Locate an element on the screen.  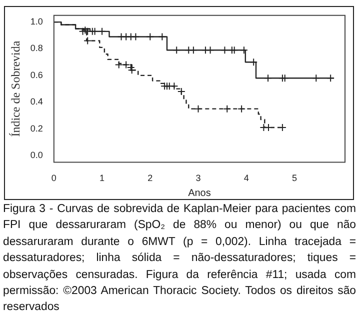
y-tick-label: 1.0 is located at coordinates (36, 21).